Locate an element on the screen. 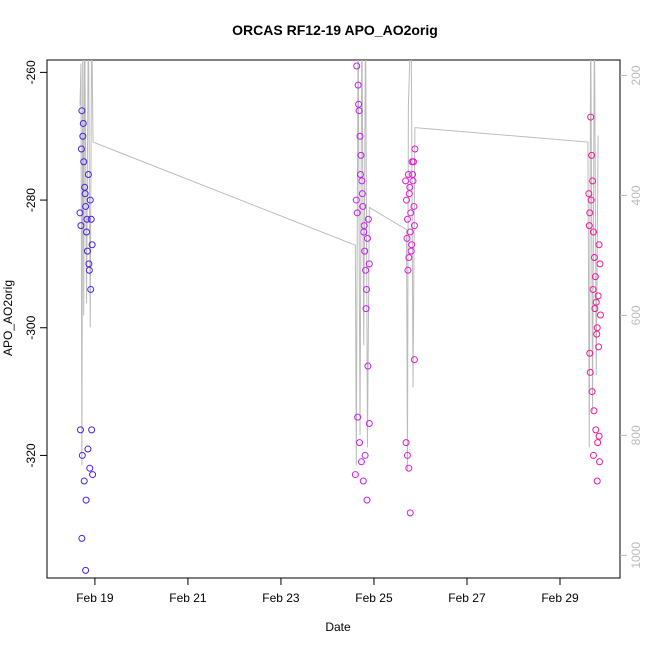 The width and height of the screenshot is (650, 650). x-axis-label: Date is located at coordinates (338, 627).